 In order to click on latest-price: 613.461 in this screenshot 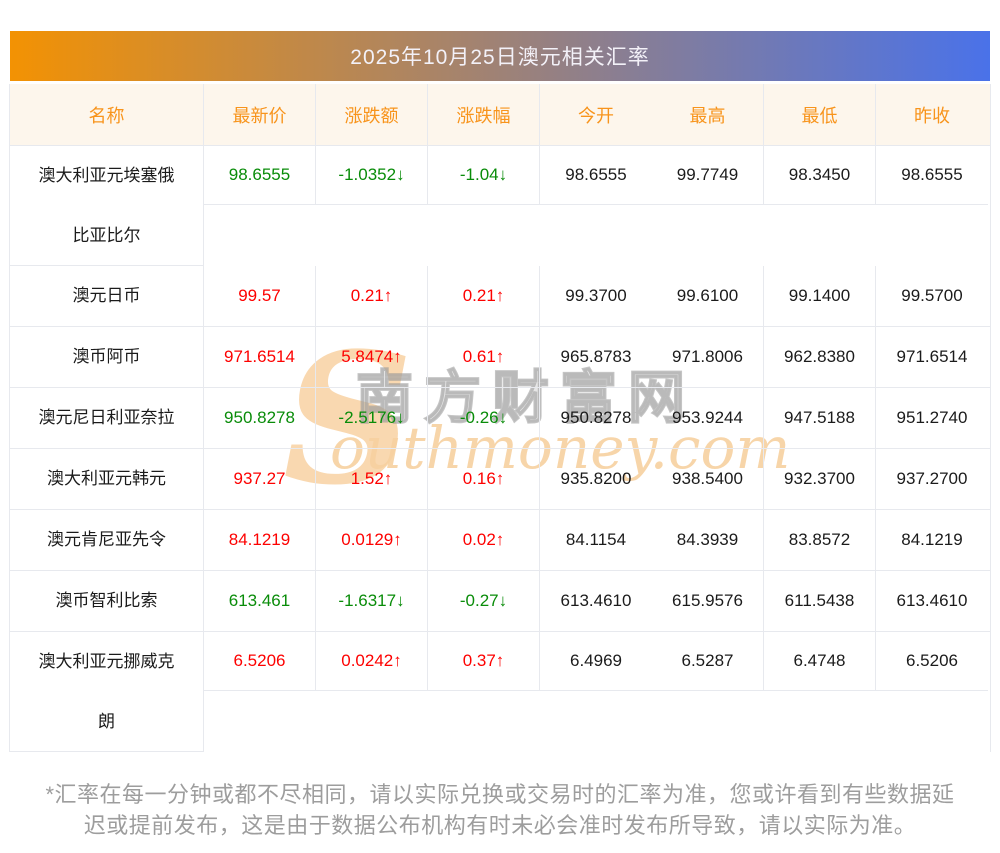, I will do `click(260, 601)`.